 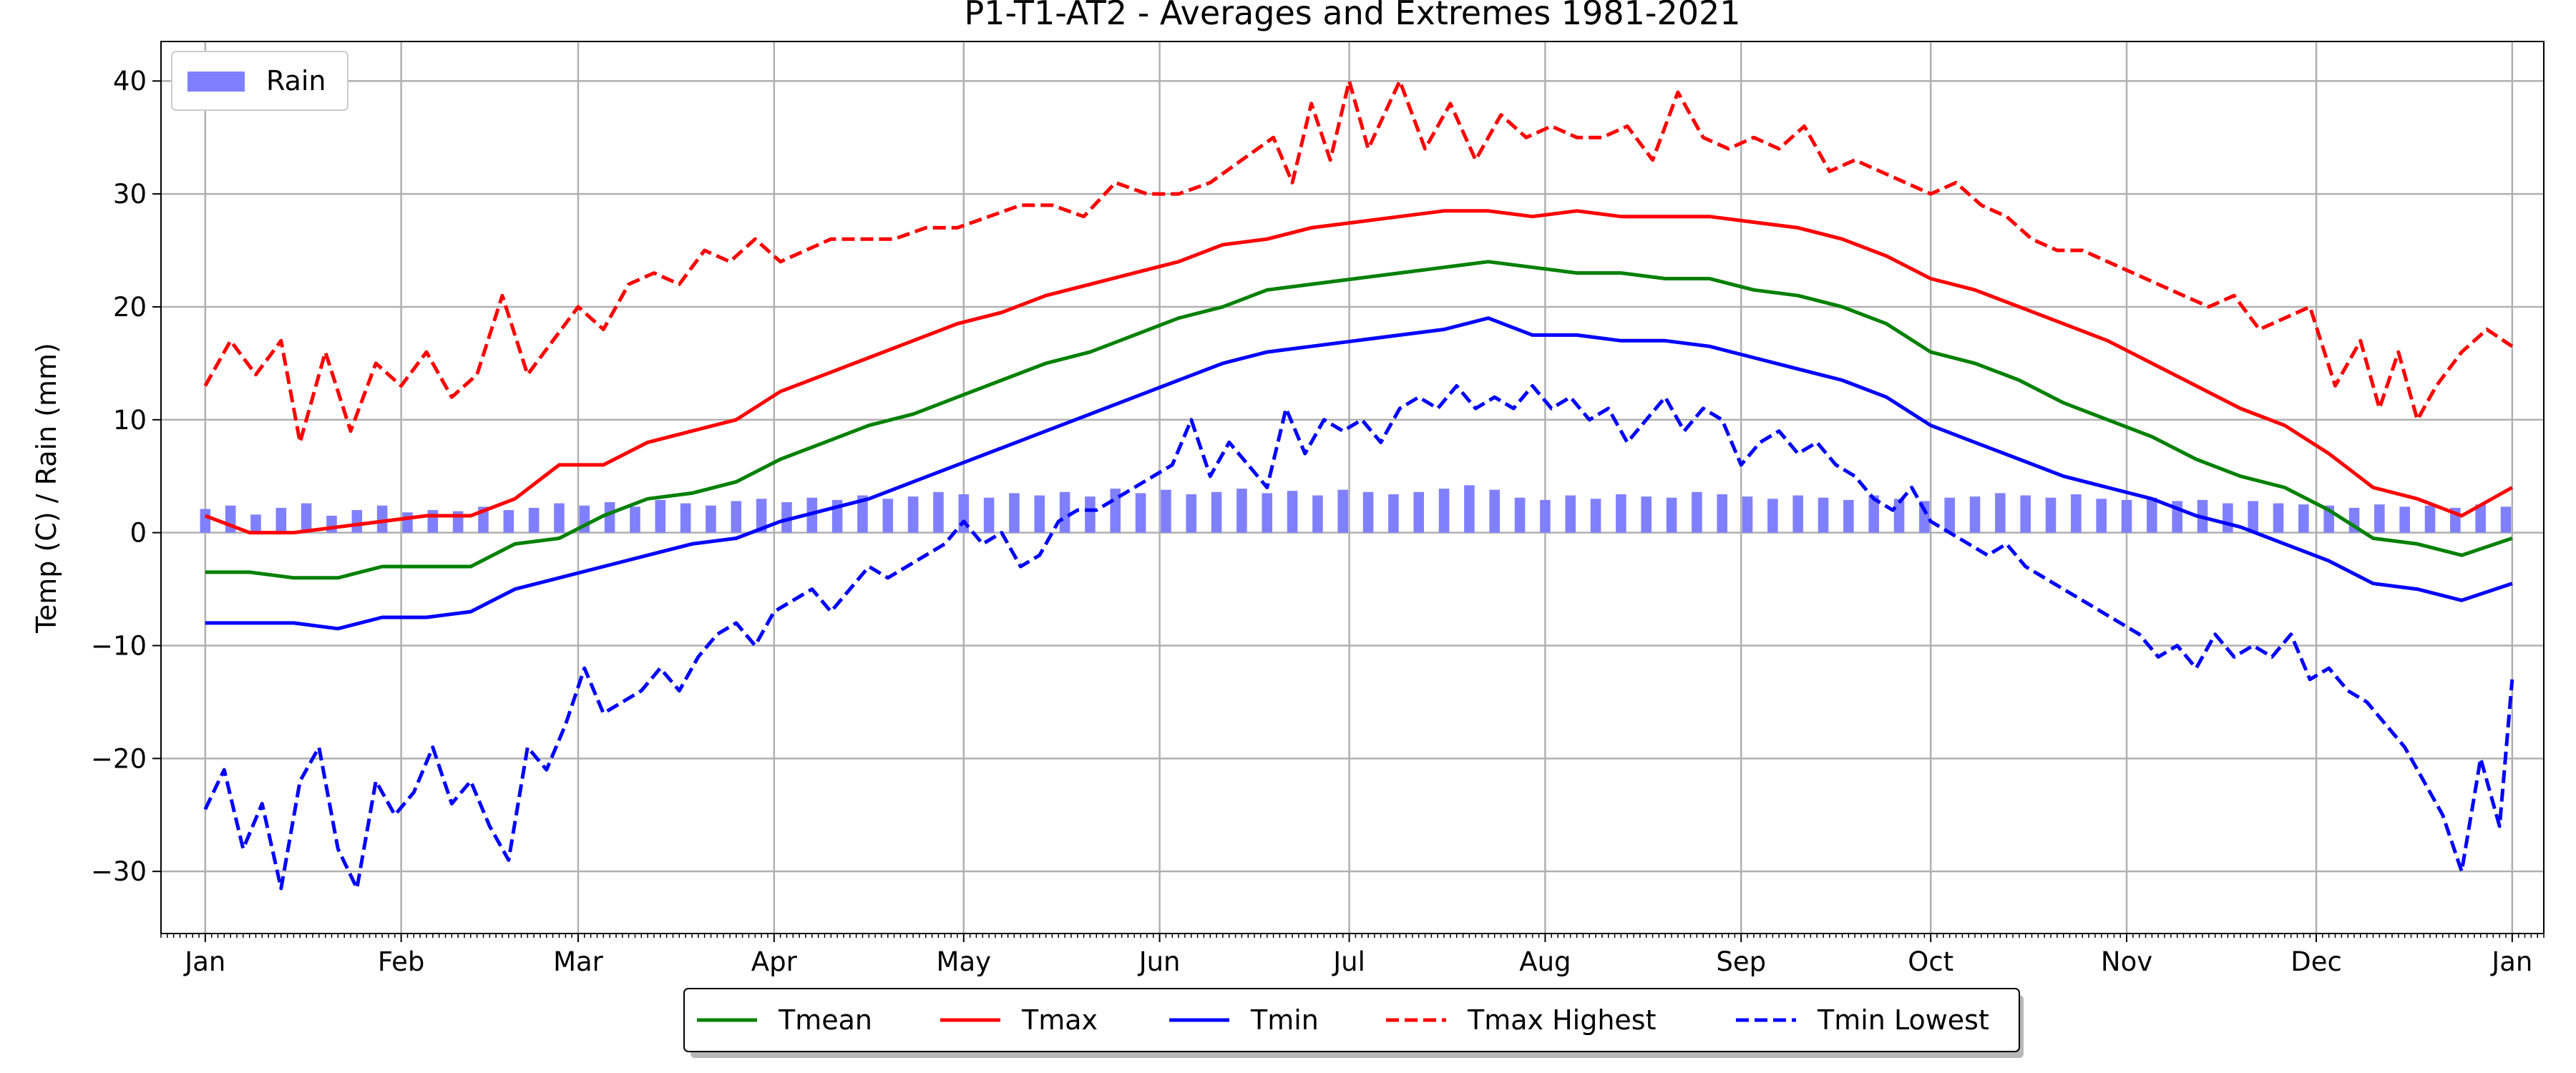 I want to click on y-axis-label: Temp (C) / Rain (mm), so click(x=46, y=489).